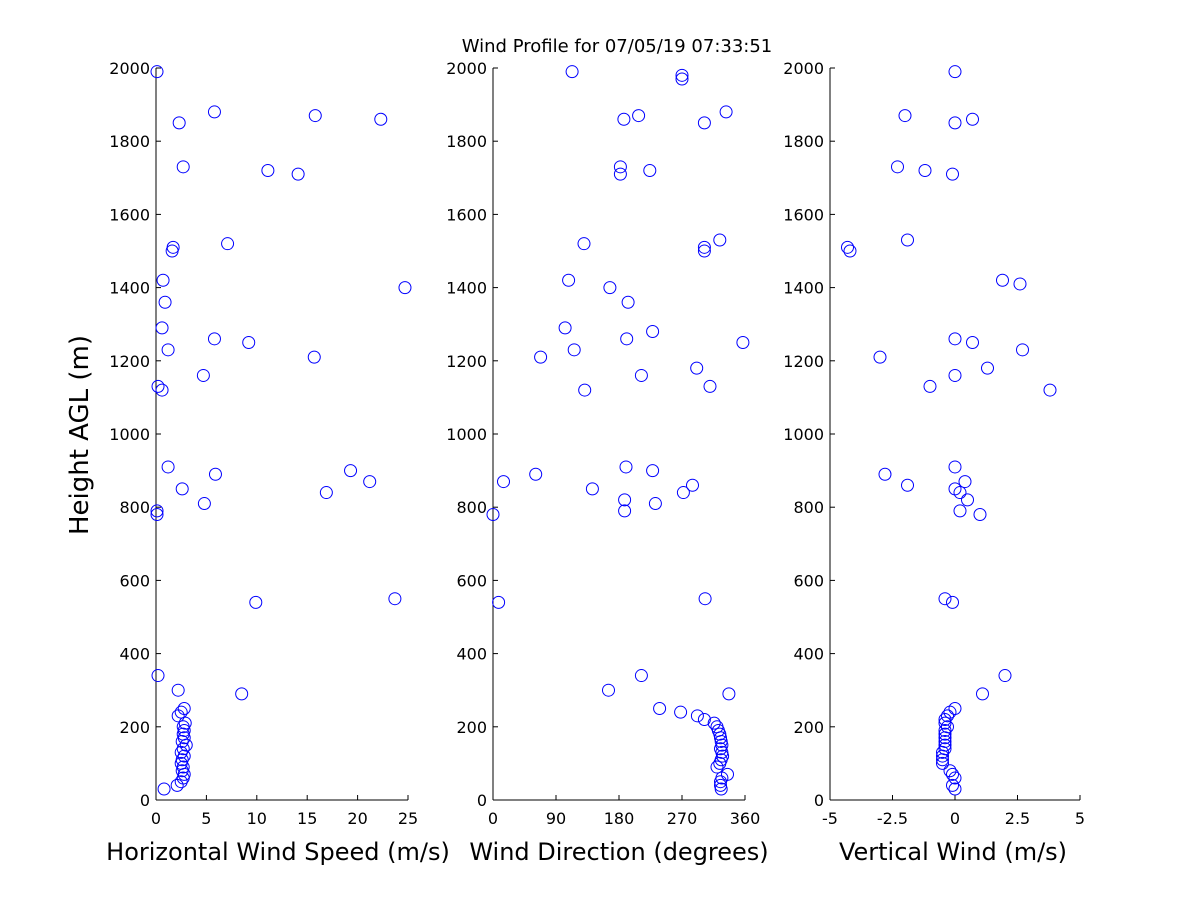 The image size is (1200, 900). I want to click on y-tick-label: 200, so click(134, 727).